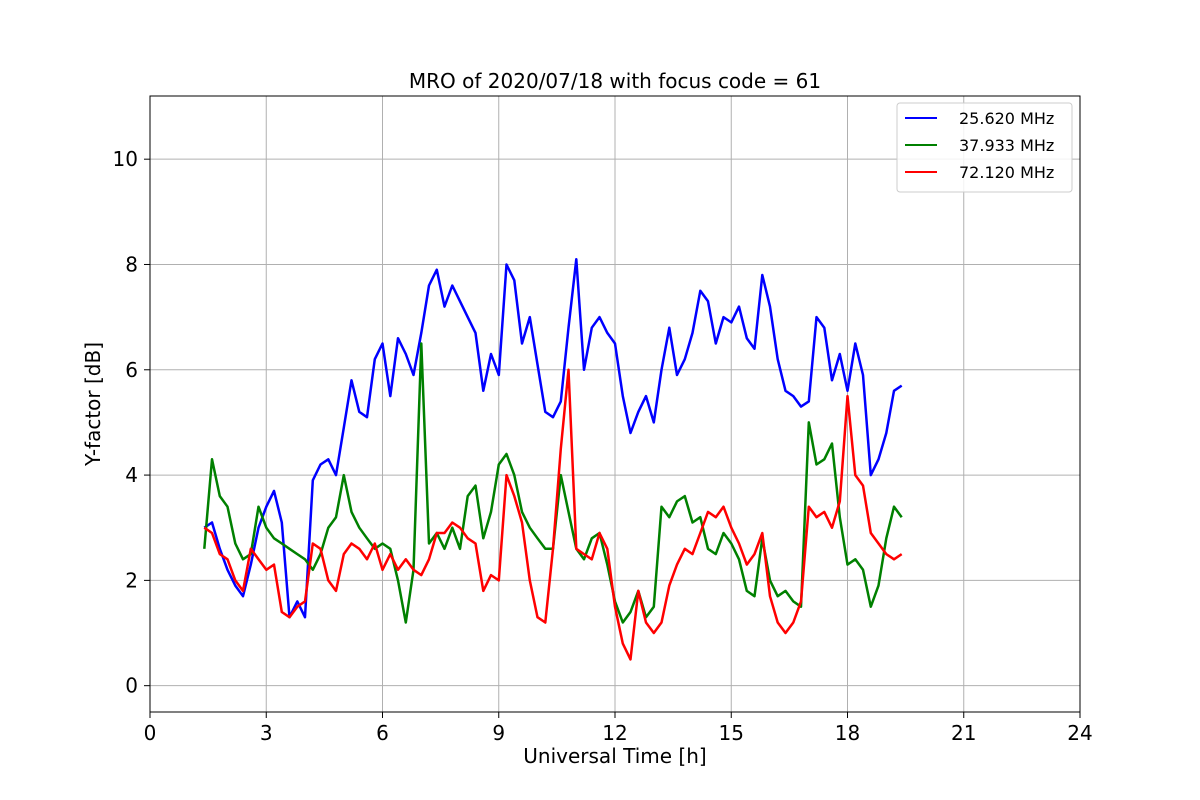  I want to click on x-tick-label: 6, so click(382, 733).